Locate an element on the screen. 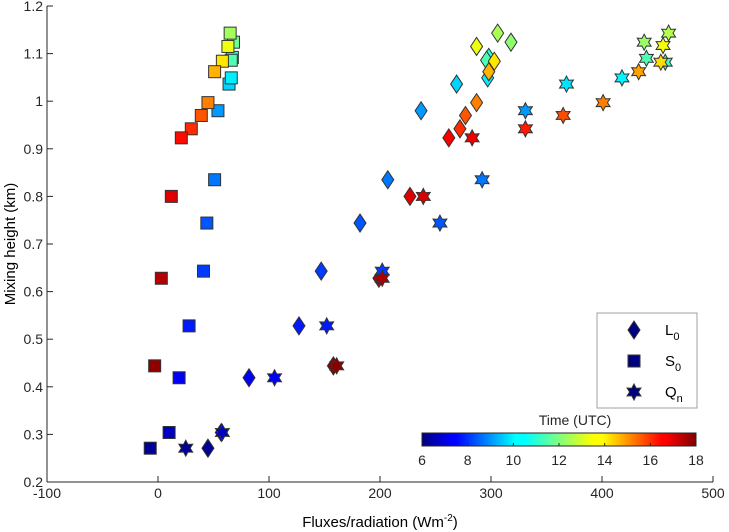 The image size is (729, 532). y-tick-label: 0.5 is located at coordinates (34, 339).